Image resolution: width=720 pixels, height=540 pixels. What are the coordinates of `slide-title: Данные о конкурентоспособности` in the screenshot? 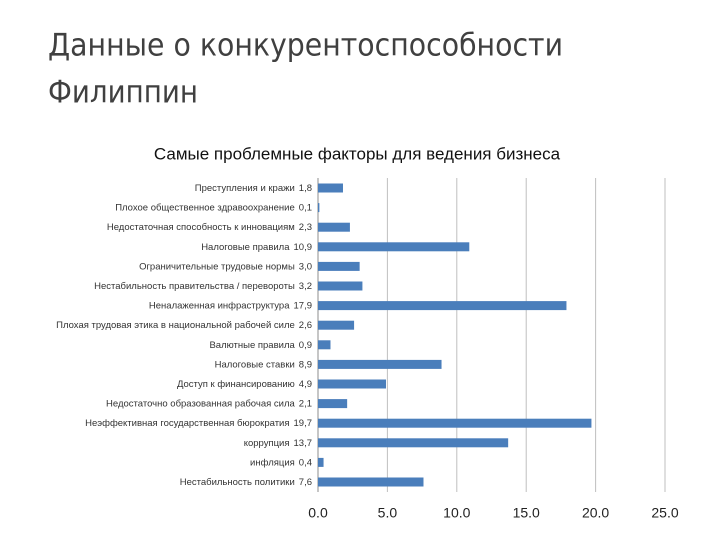 It's located at (305, 46).